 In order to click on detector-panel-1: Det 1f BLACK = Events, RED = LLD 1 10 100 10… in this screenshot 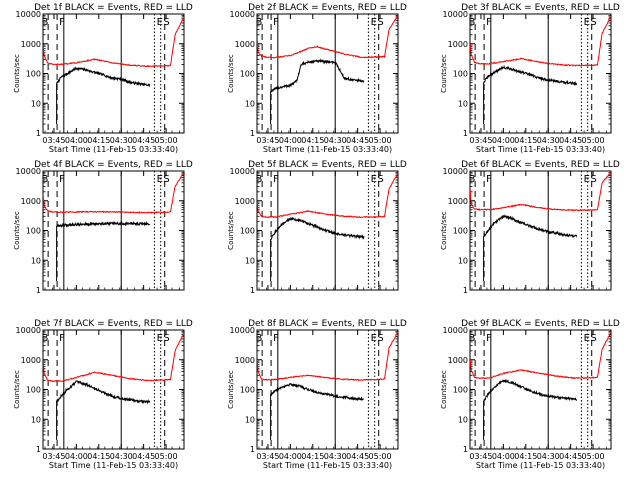, I will do `click(103, 78)`.